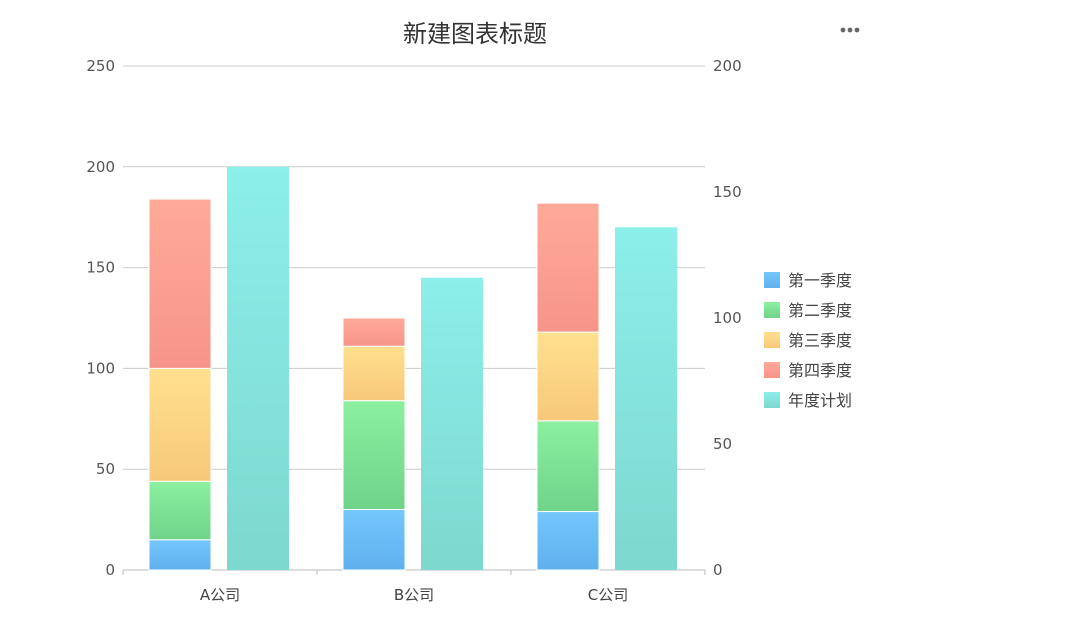  I want to click on legend-label: 第三季度, so click(820, 340).